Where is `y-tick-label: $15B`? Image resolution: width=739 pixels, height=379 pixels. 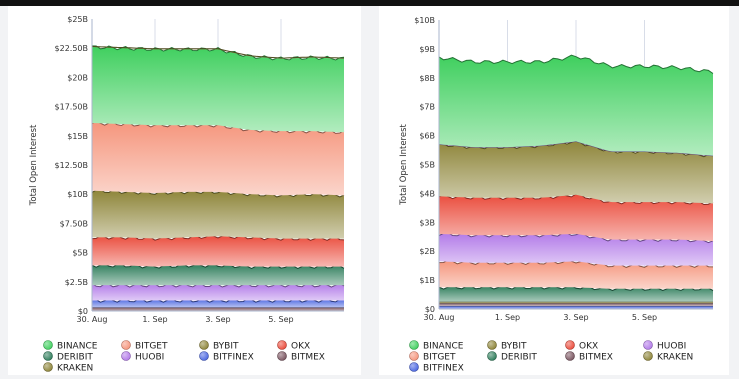 y-tick-label: $15B is located at coordinates (77, 136).